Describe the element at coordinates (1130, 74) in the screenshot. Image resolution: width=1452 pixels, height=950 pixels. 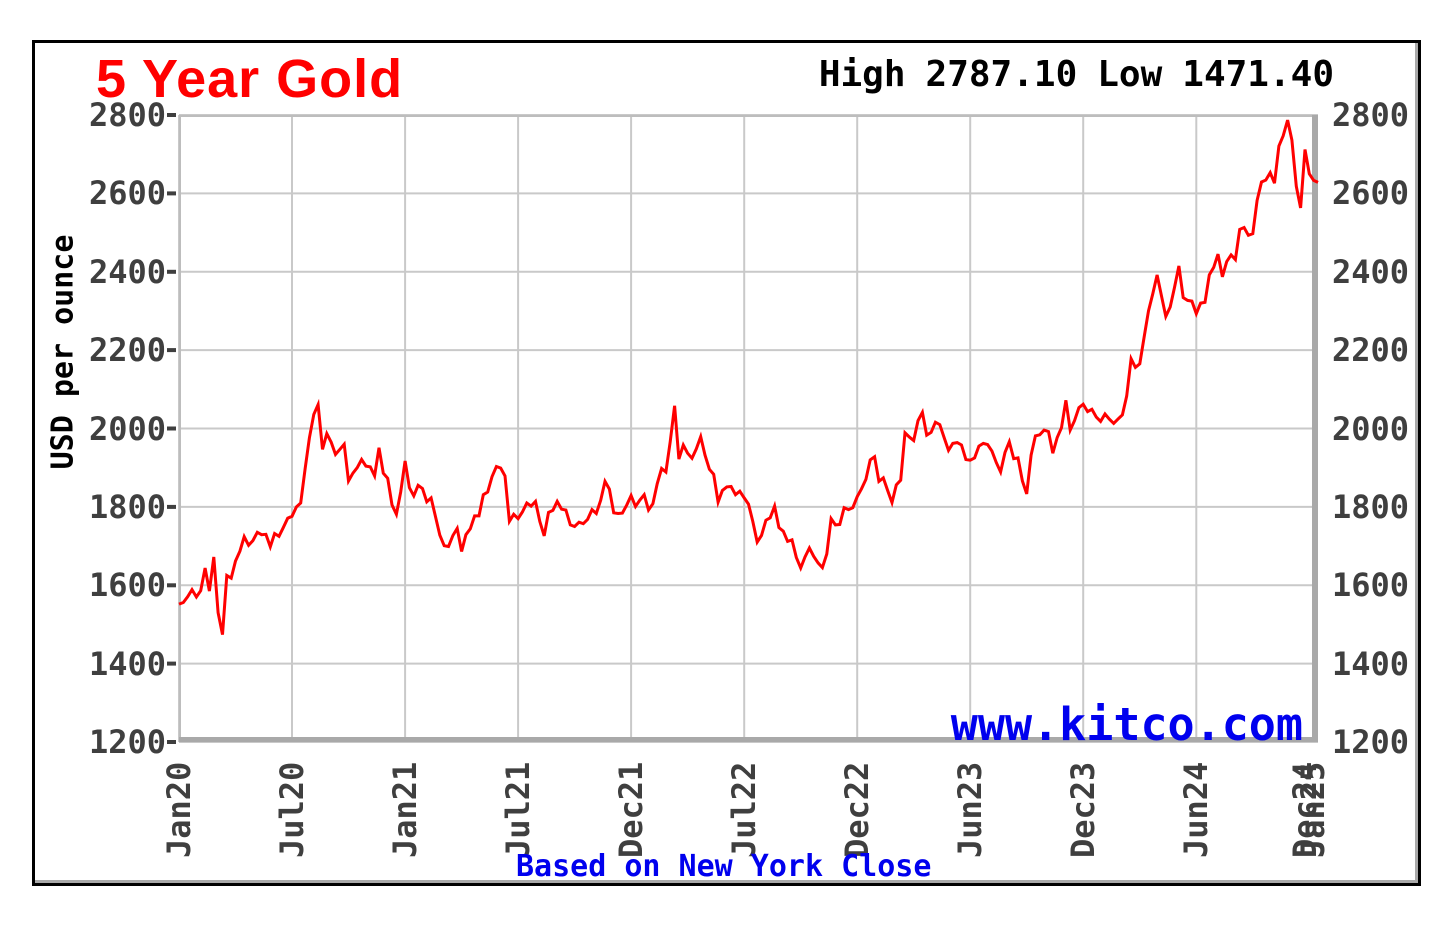
I see `low-label: Low` at that location.